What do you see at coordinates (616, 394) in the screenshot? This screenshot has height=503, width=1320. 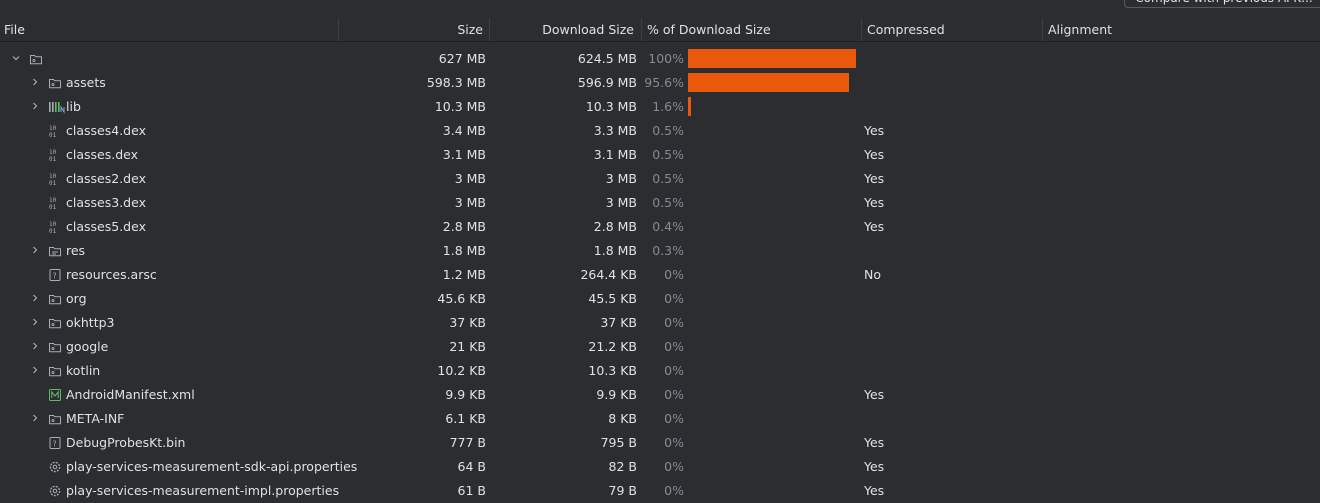 I see `download-size: 9.9 KB` at bounding box center [616, 394].